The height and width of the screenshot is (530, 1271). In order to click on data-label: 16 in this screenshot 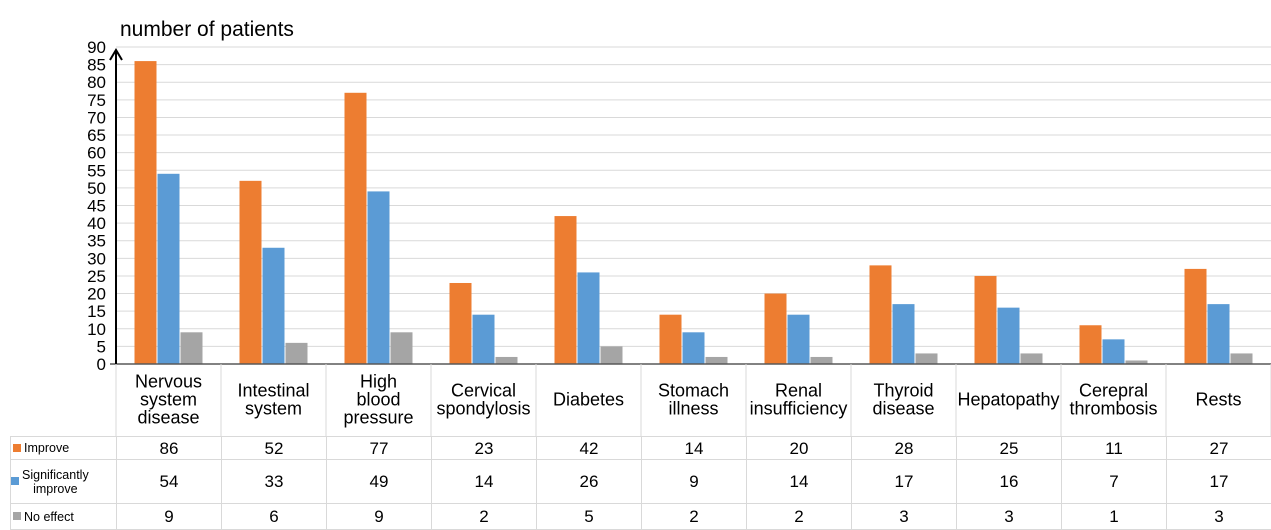, I will do `click(1009, 482)`.